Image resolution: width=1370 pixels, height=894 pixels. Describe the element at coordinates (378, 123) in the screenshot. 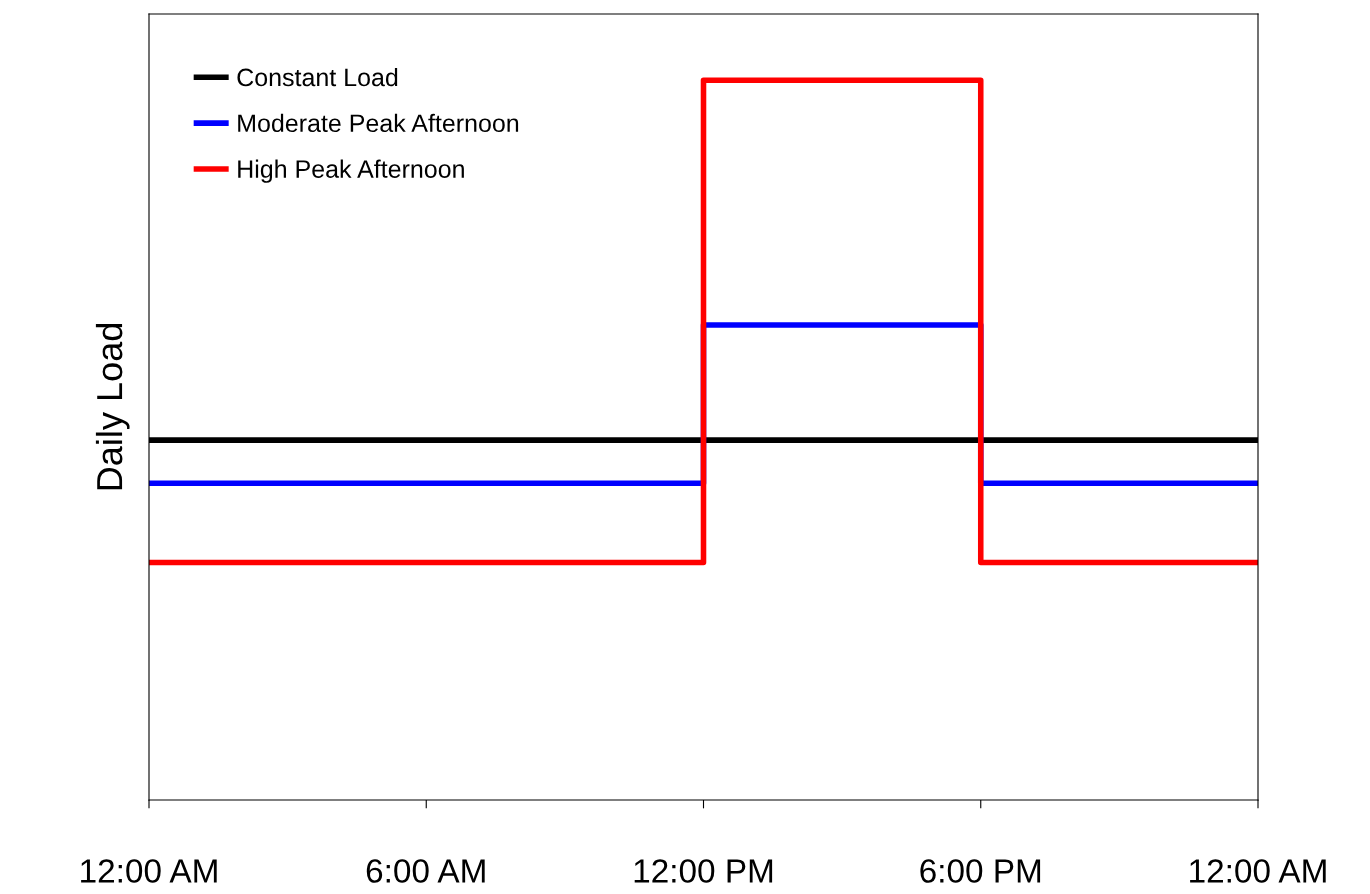

I see `legend-label: Moderate Peak Afternoon` at that location.